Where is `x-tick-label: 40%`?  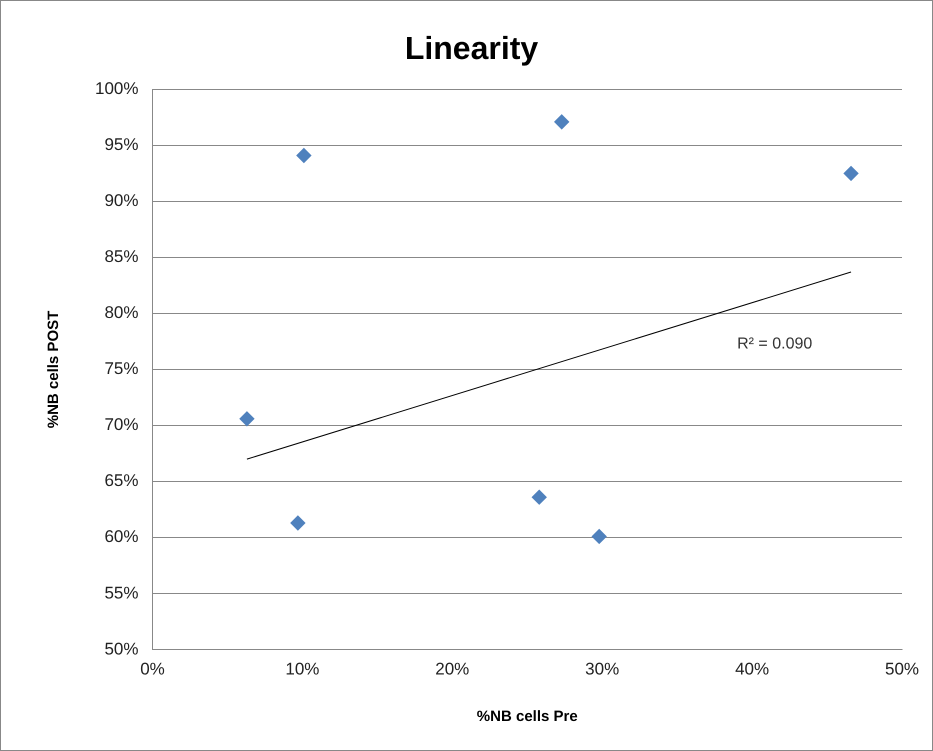 x-tick-label: 40% is located at coordinates (752, 668).